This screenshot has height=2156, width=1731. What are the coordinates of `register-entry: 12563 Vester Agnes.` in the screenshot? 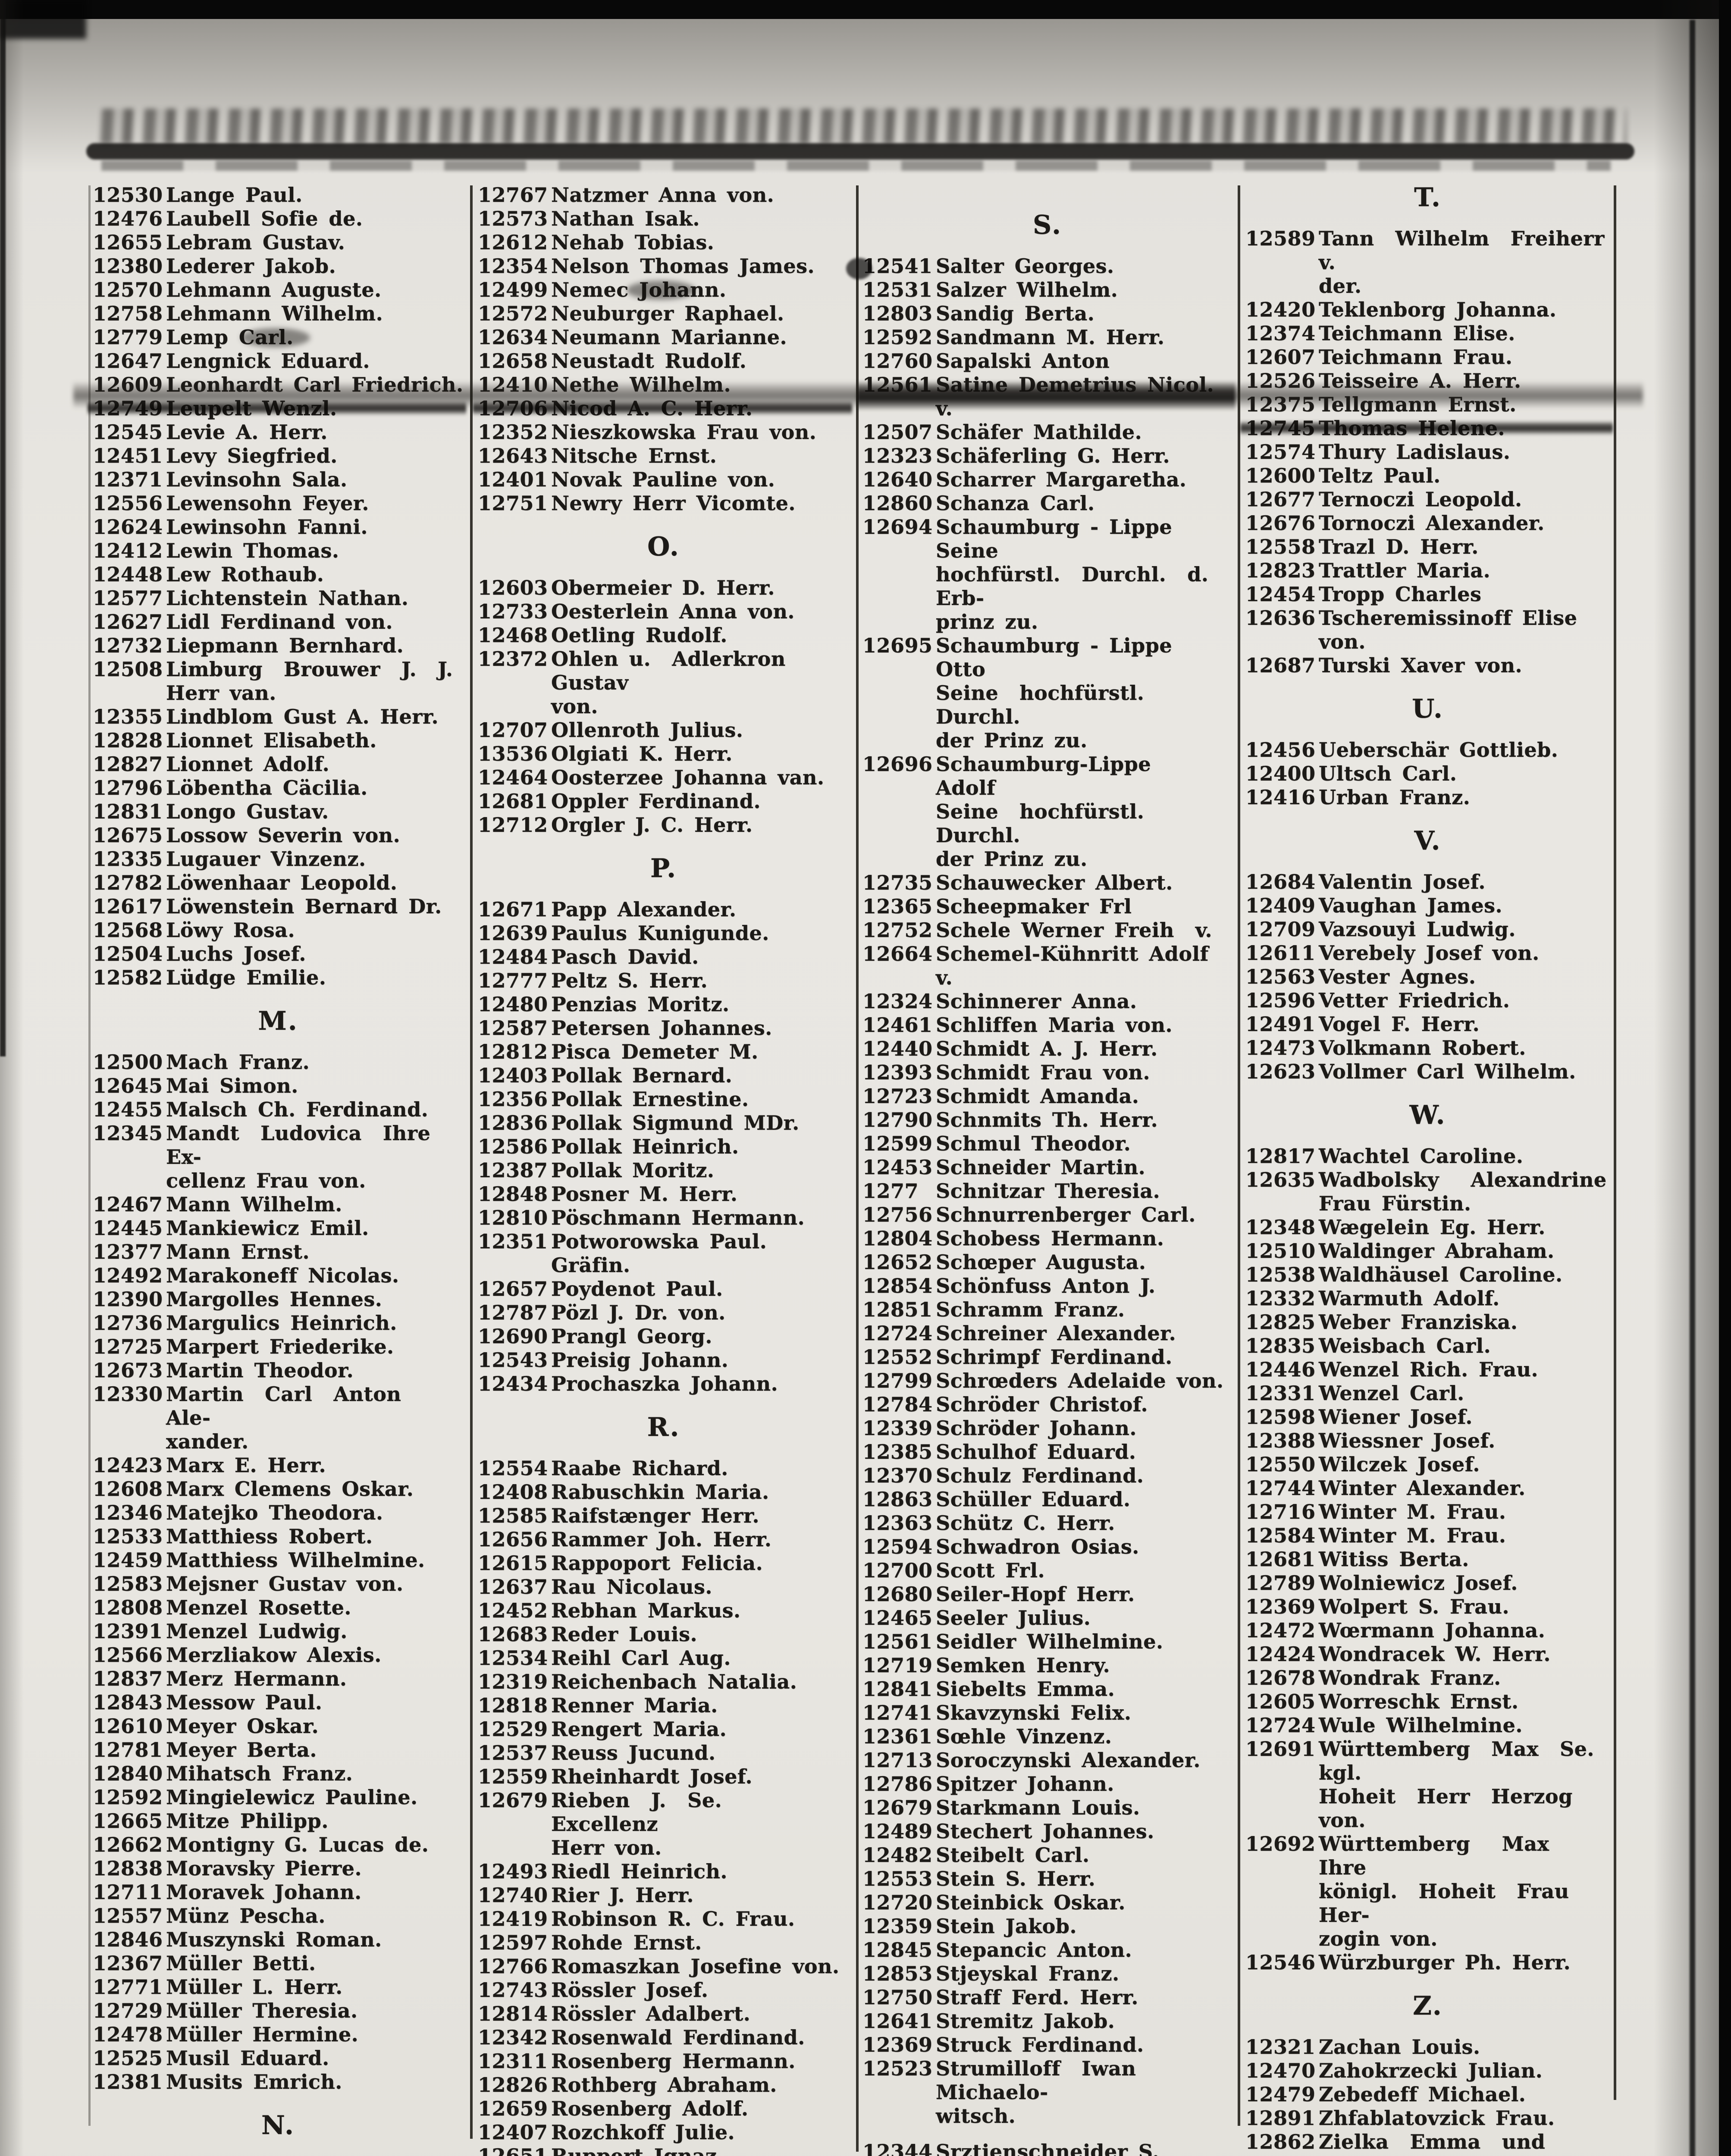 It's located at (1427, 977).